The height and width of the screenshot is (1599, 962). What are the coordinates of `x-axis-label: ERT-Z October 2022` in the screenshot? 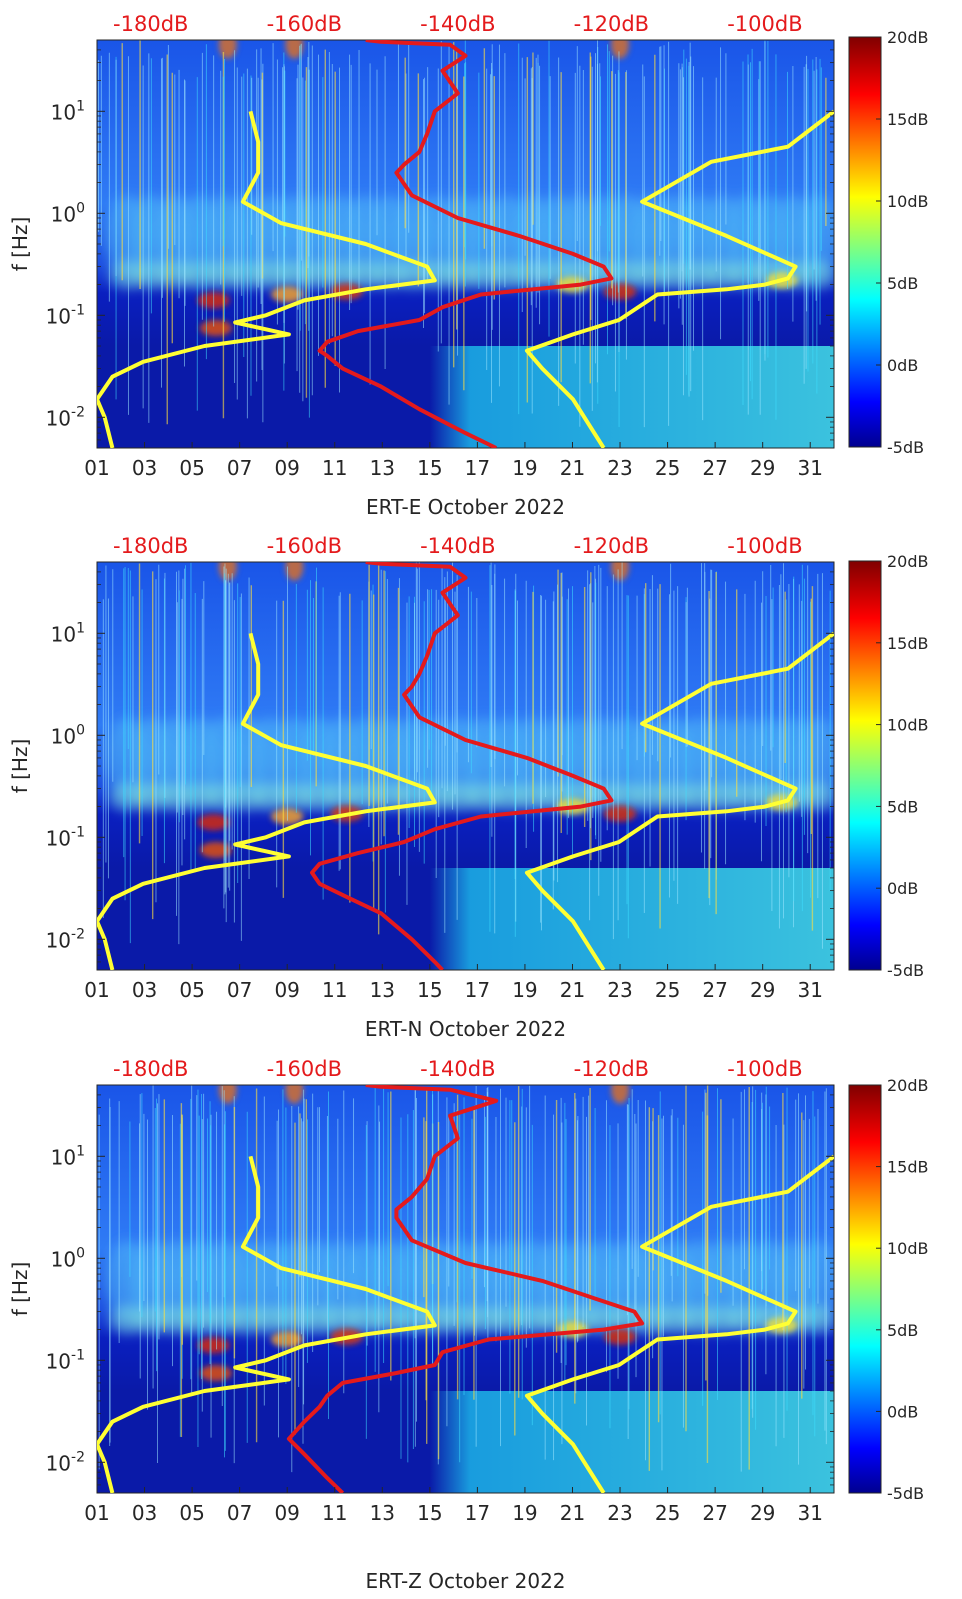 It's located at (465, 1581).